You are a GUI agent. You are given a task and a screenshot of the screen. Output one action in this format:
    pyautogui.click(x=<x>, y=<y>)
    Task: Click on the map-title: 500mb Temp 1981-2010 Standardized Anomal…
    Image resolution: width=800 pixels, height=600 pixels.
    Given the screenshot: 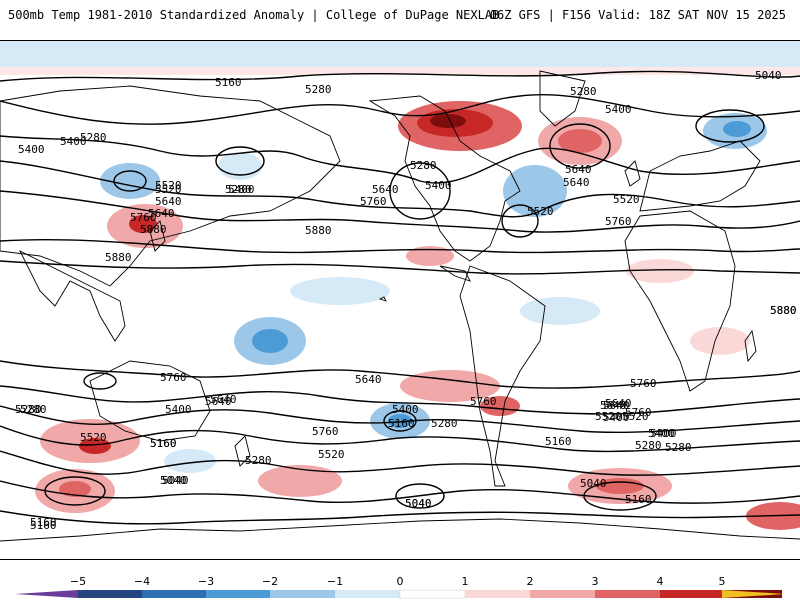 What is the action you would take?
    pyautogui.click(x=254, y=15)
    